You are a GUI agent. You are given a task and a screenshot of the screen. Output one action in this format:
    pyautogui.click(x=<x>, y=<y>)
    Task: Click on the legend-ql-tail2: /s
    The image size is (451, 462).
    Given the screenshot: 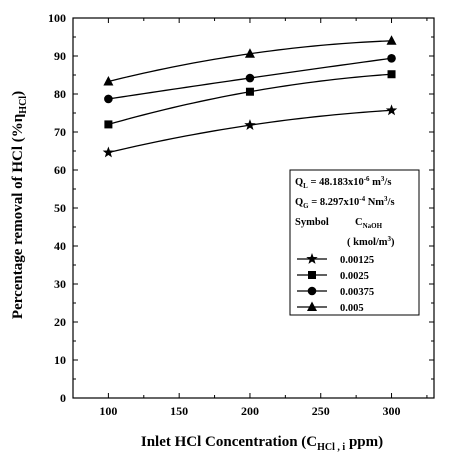 What is the action you would take?
    pyautogui.click(x=387, y=182)
    